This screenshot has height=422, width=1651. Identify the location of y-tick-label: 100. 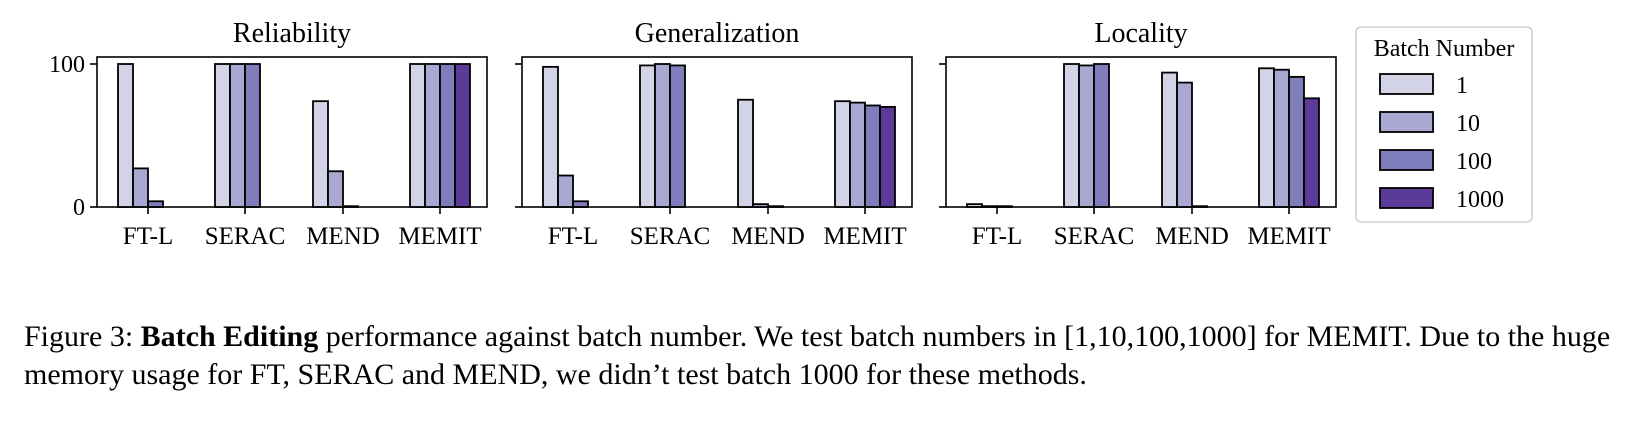
(67, 65).